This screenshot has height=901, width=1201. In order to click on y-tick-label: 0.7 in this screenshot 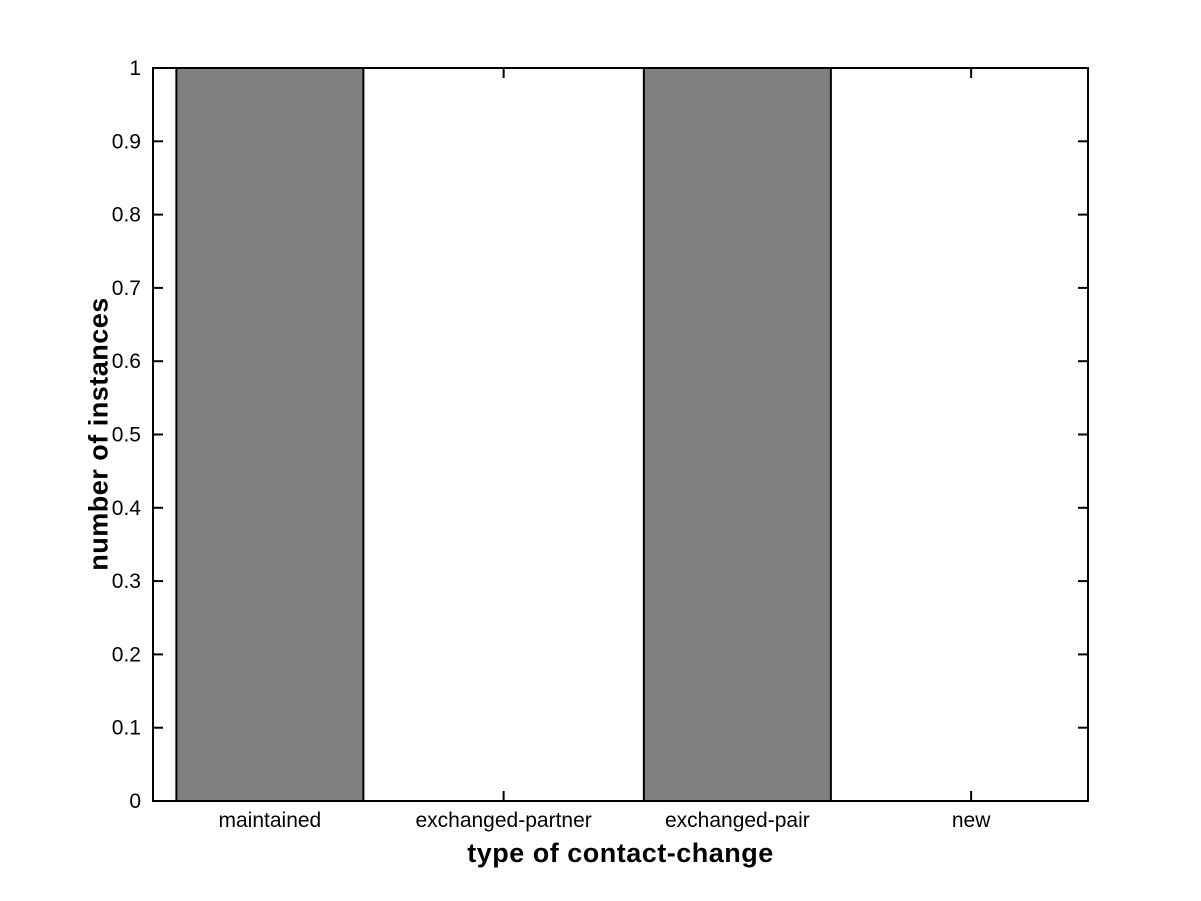, I will do `click(126, 288)`.